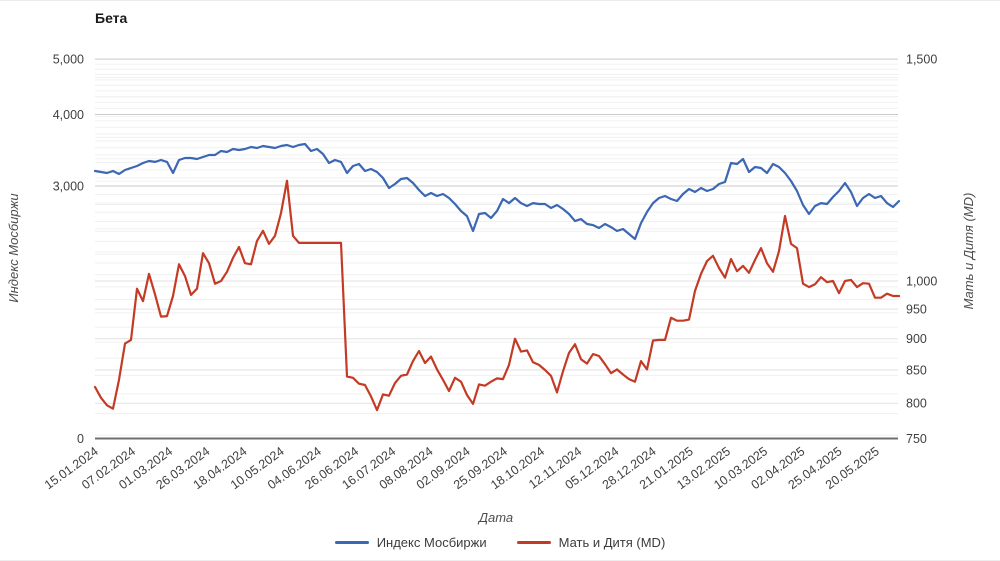 The image size is (1000, 561). What do you see at coordinates (111, 18) in the screenshot?
I see `chart-title: Бета` at bounding box center [111, 18].